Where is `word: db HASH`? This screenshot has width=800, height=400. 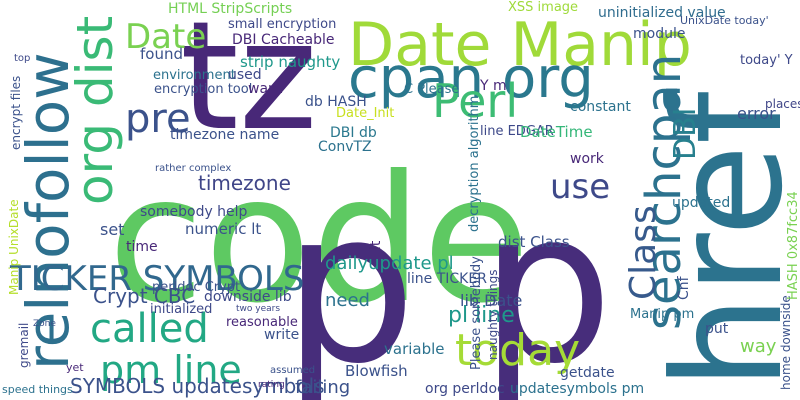 word: db HASH is located at coordinates (336, 102).